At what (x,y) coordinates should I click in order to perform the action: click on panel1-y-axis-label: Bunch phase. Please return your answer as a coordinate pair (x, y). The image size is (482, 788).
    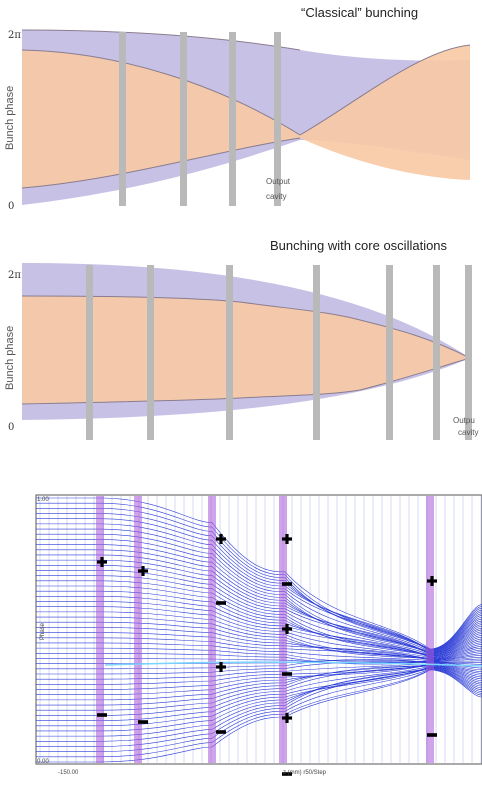
    Looking at the image, I should click on (10, 118).